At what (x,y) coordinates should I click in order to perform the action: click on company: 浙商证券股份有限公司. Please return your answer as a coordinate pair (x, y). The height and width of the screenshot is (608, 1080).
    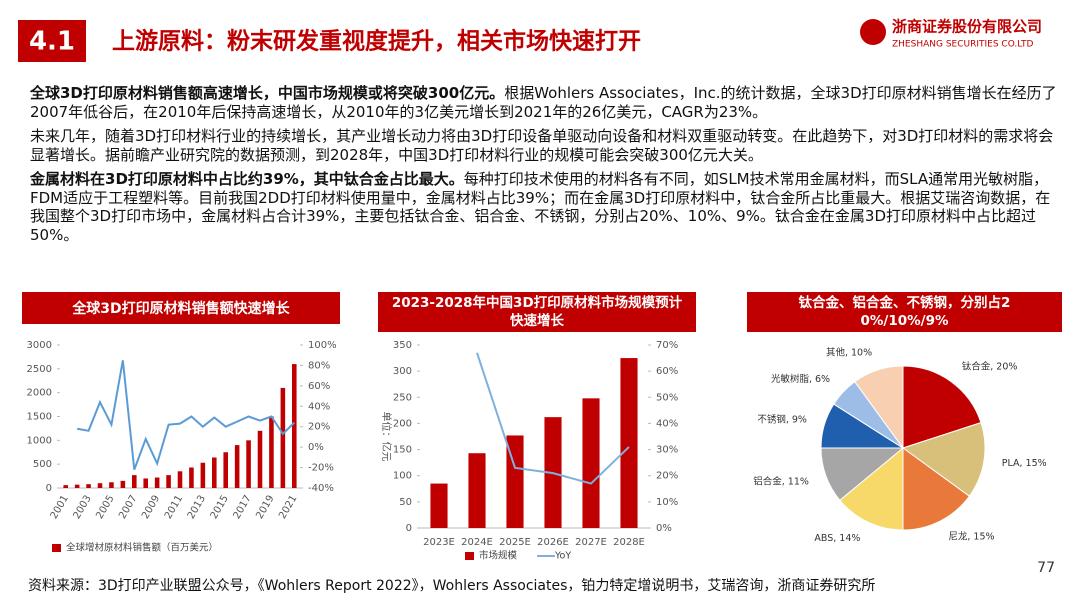
    Looking at the image, I should click on (967, 27).